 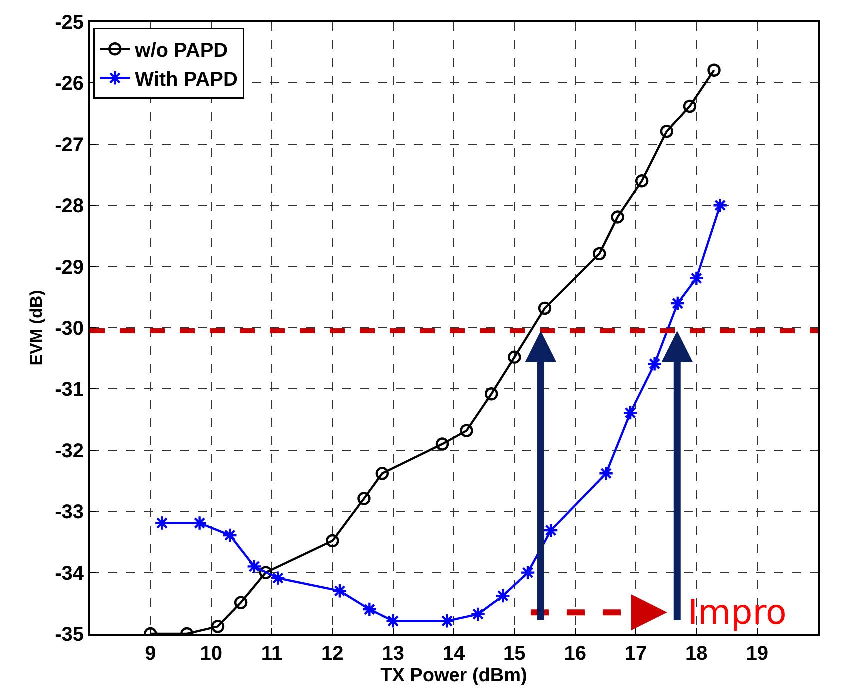 I want to click on y-tick-label: -35, so click(x=69, y=635).